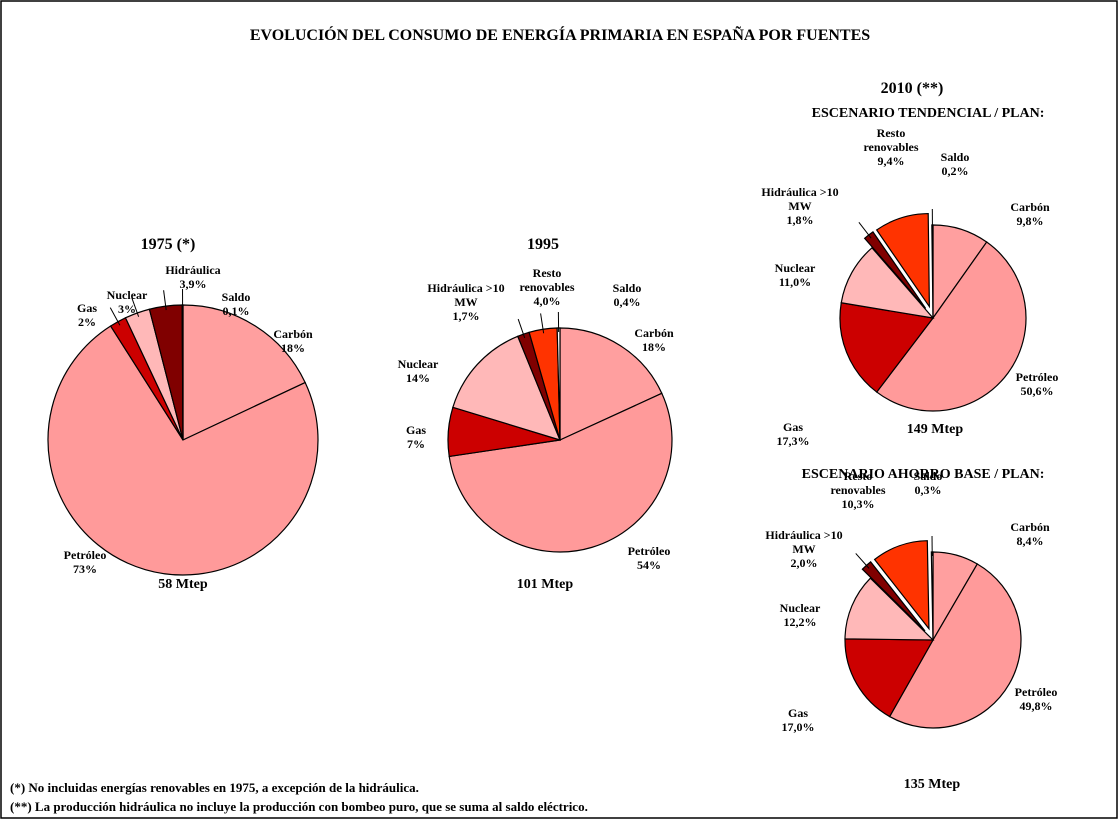 The height and width of the screenshot is (820, 1119). I want to click on pie-title: 1975 (*), so click(168, 244).